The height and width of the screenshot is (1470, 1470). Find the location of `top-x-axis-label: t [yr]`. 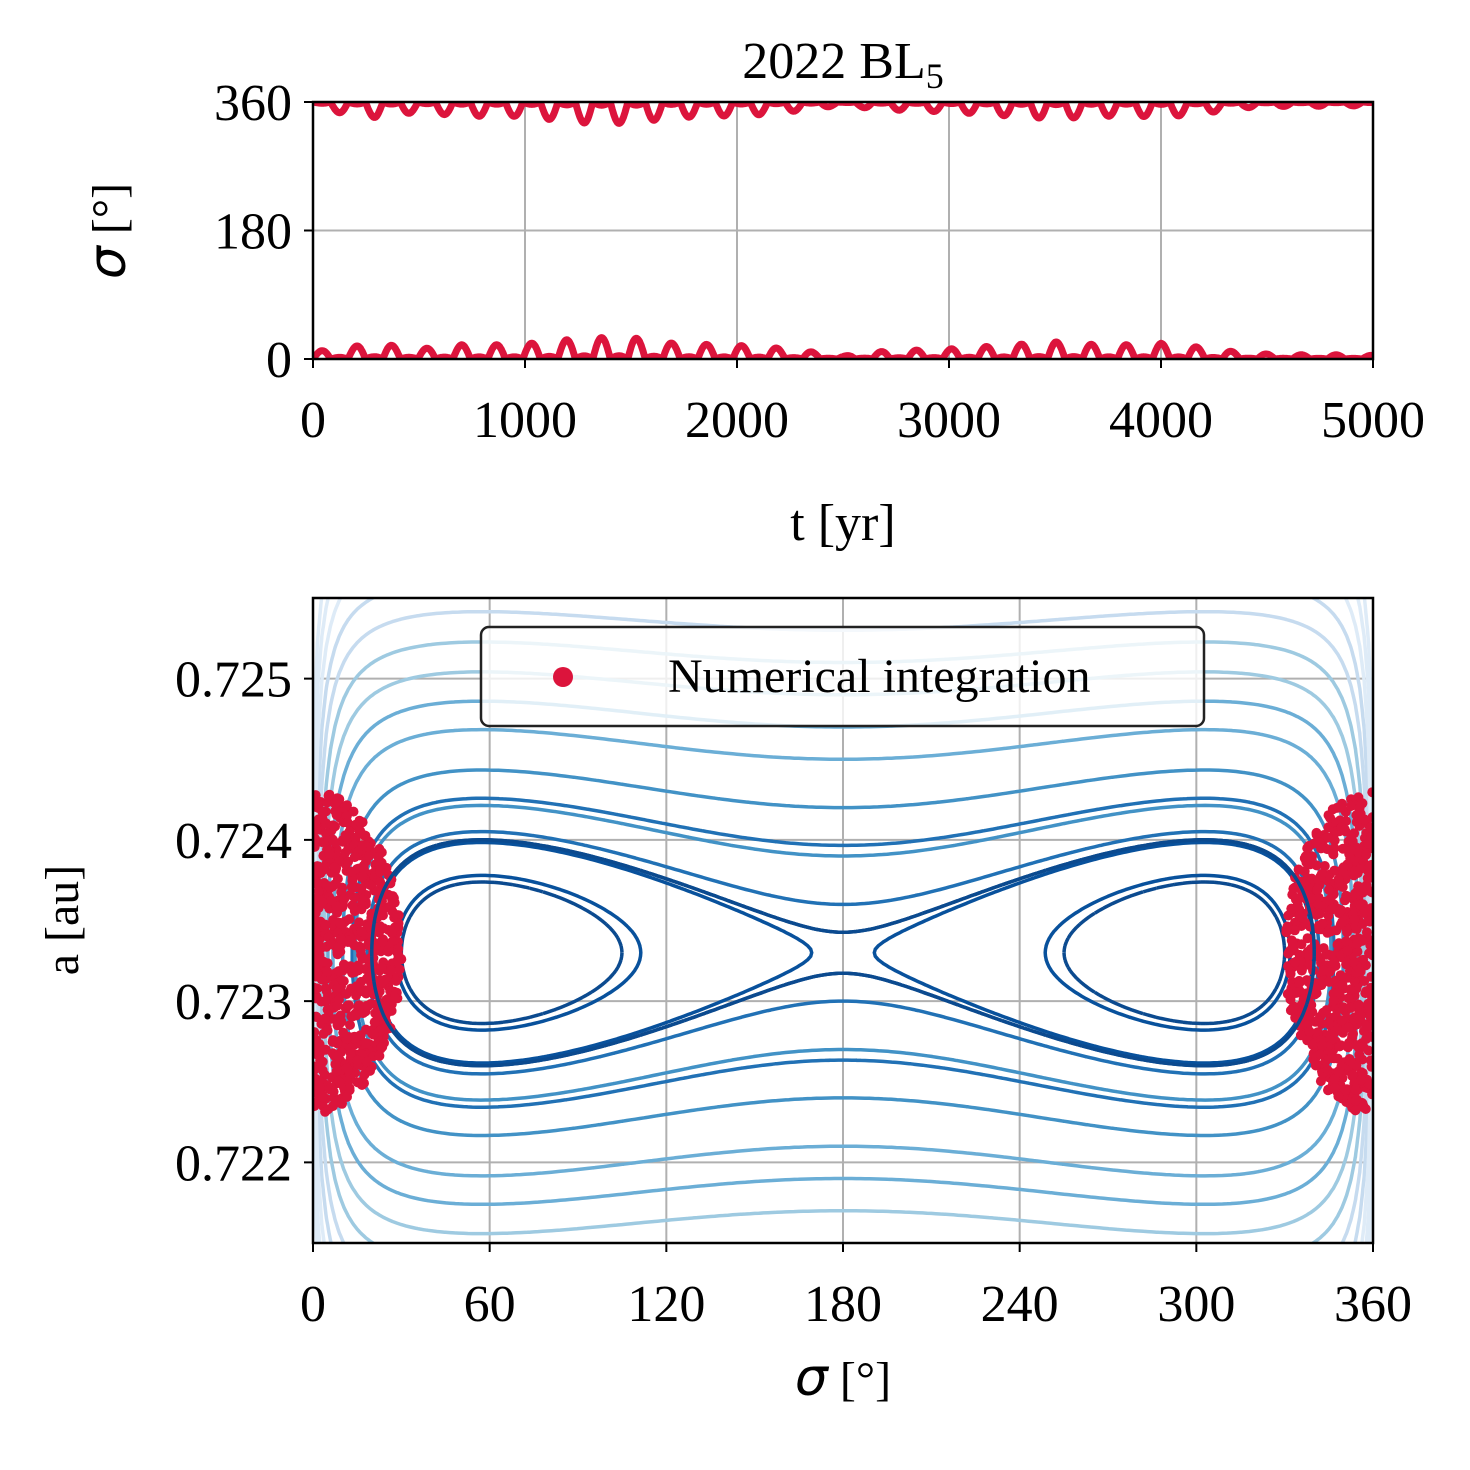

top-x-axis-label: t [yr] is located at coordinates (842, 523).